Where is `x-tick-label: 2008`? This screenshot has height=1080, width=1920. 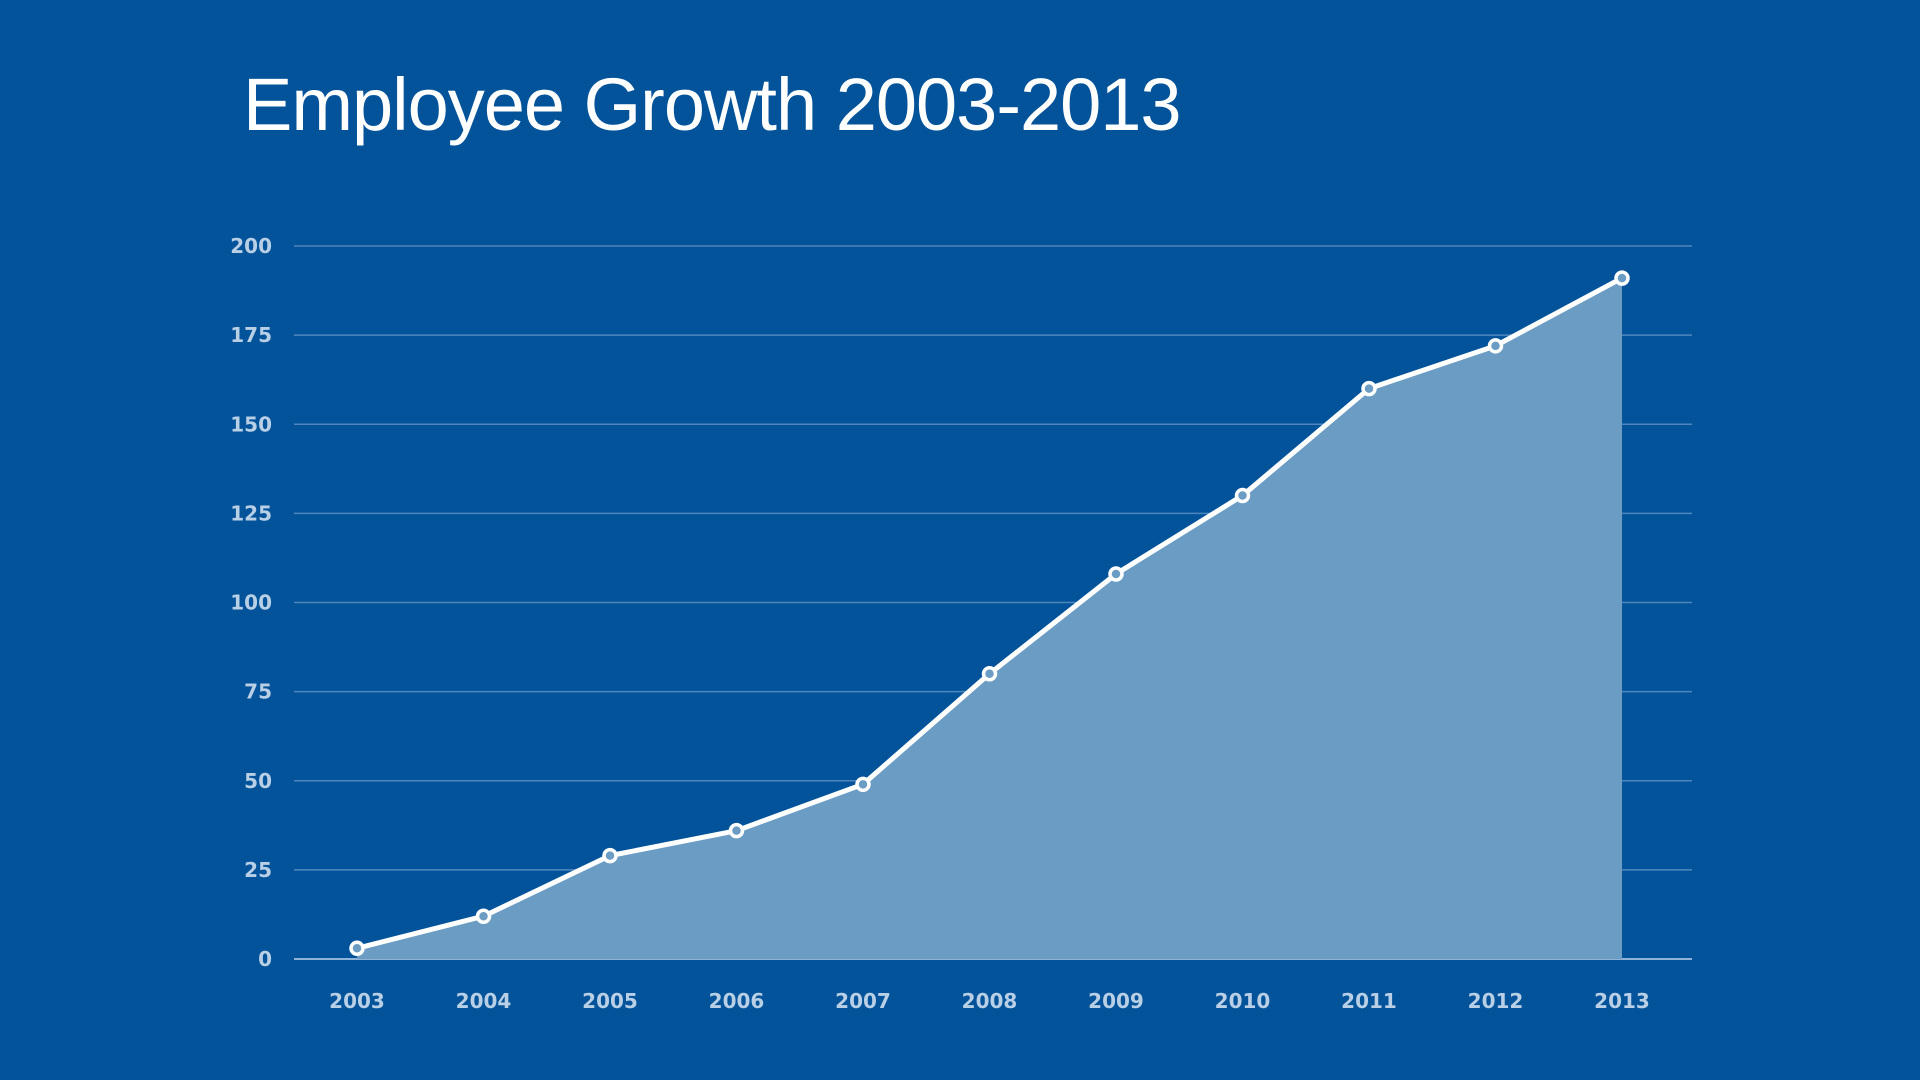 x-tick-label: 2008 is located at coordinates (990, 1001).